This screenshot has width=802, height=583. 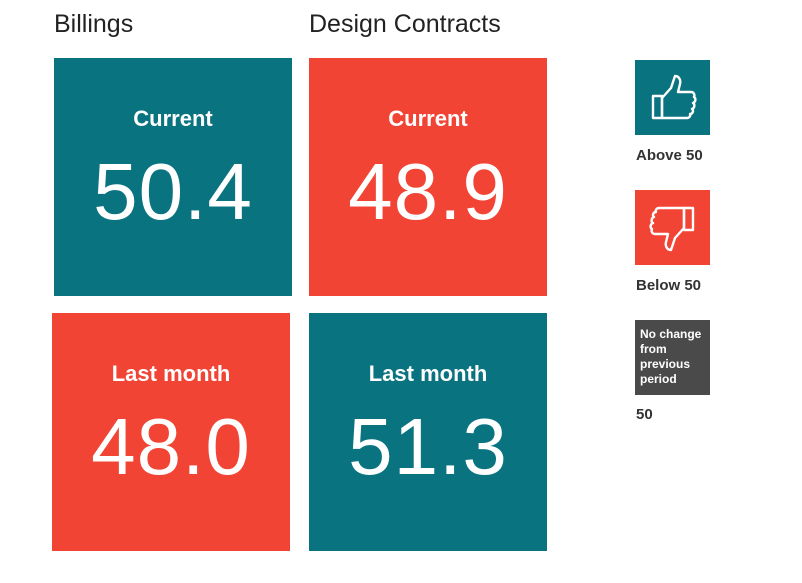 I want to click on design-current-tile: Current 48.9, so click(x=428, y=177).